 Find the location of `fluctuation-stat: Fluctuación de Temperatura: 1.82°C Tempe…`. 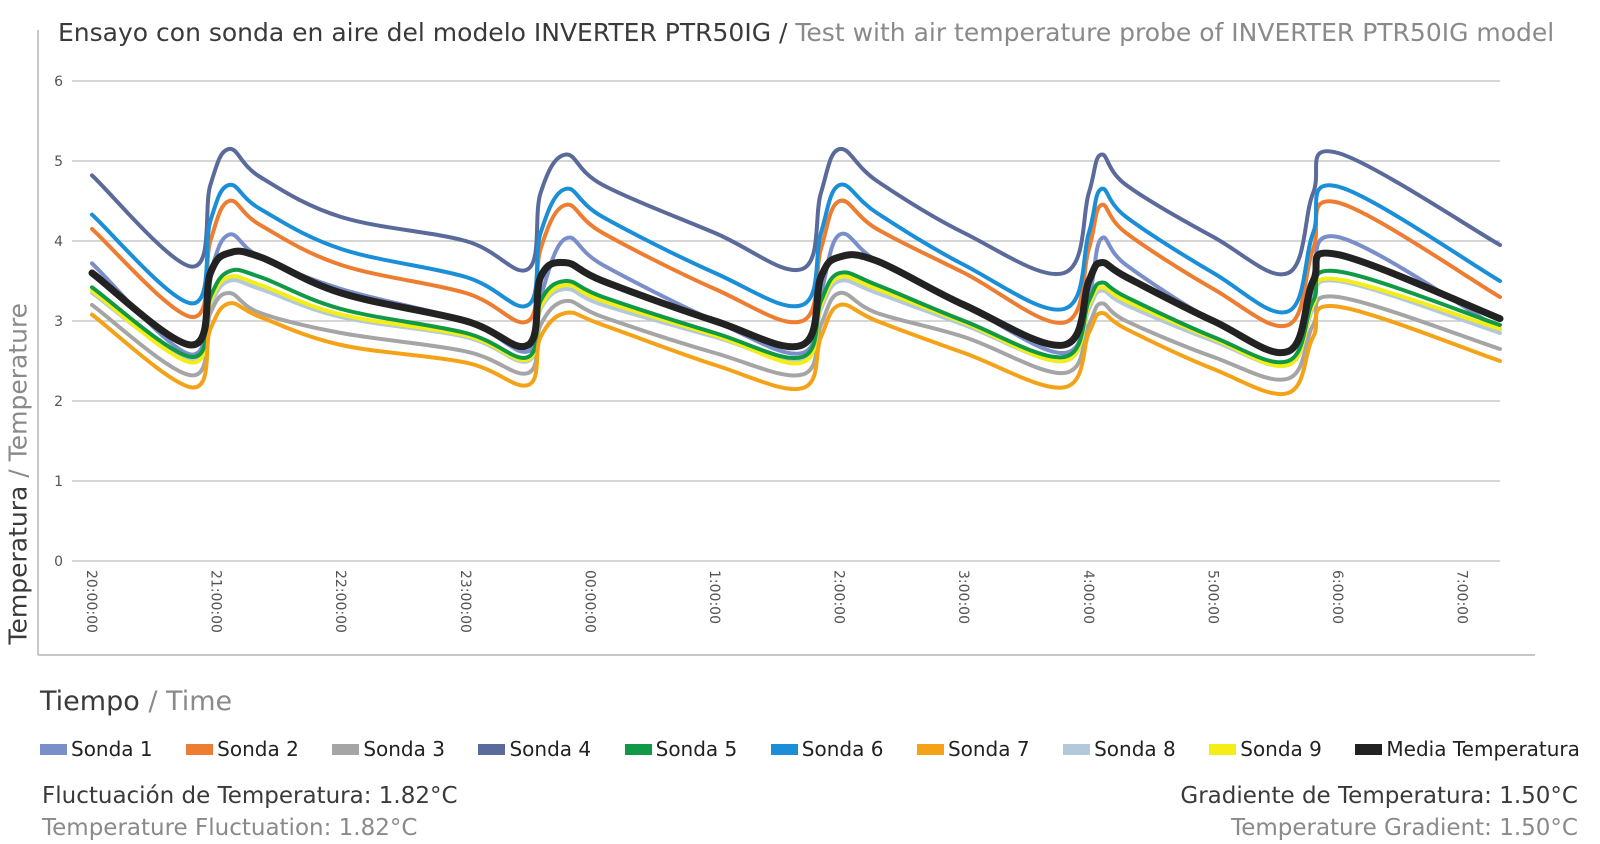

fluctuation-stat: Fluctuación de Temperatura: 1.82°C Tempe… is located at coordinates (250, 812).